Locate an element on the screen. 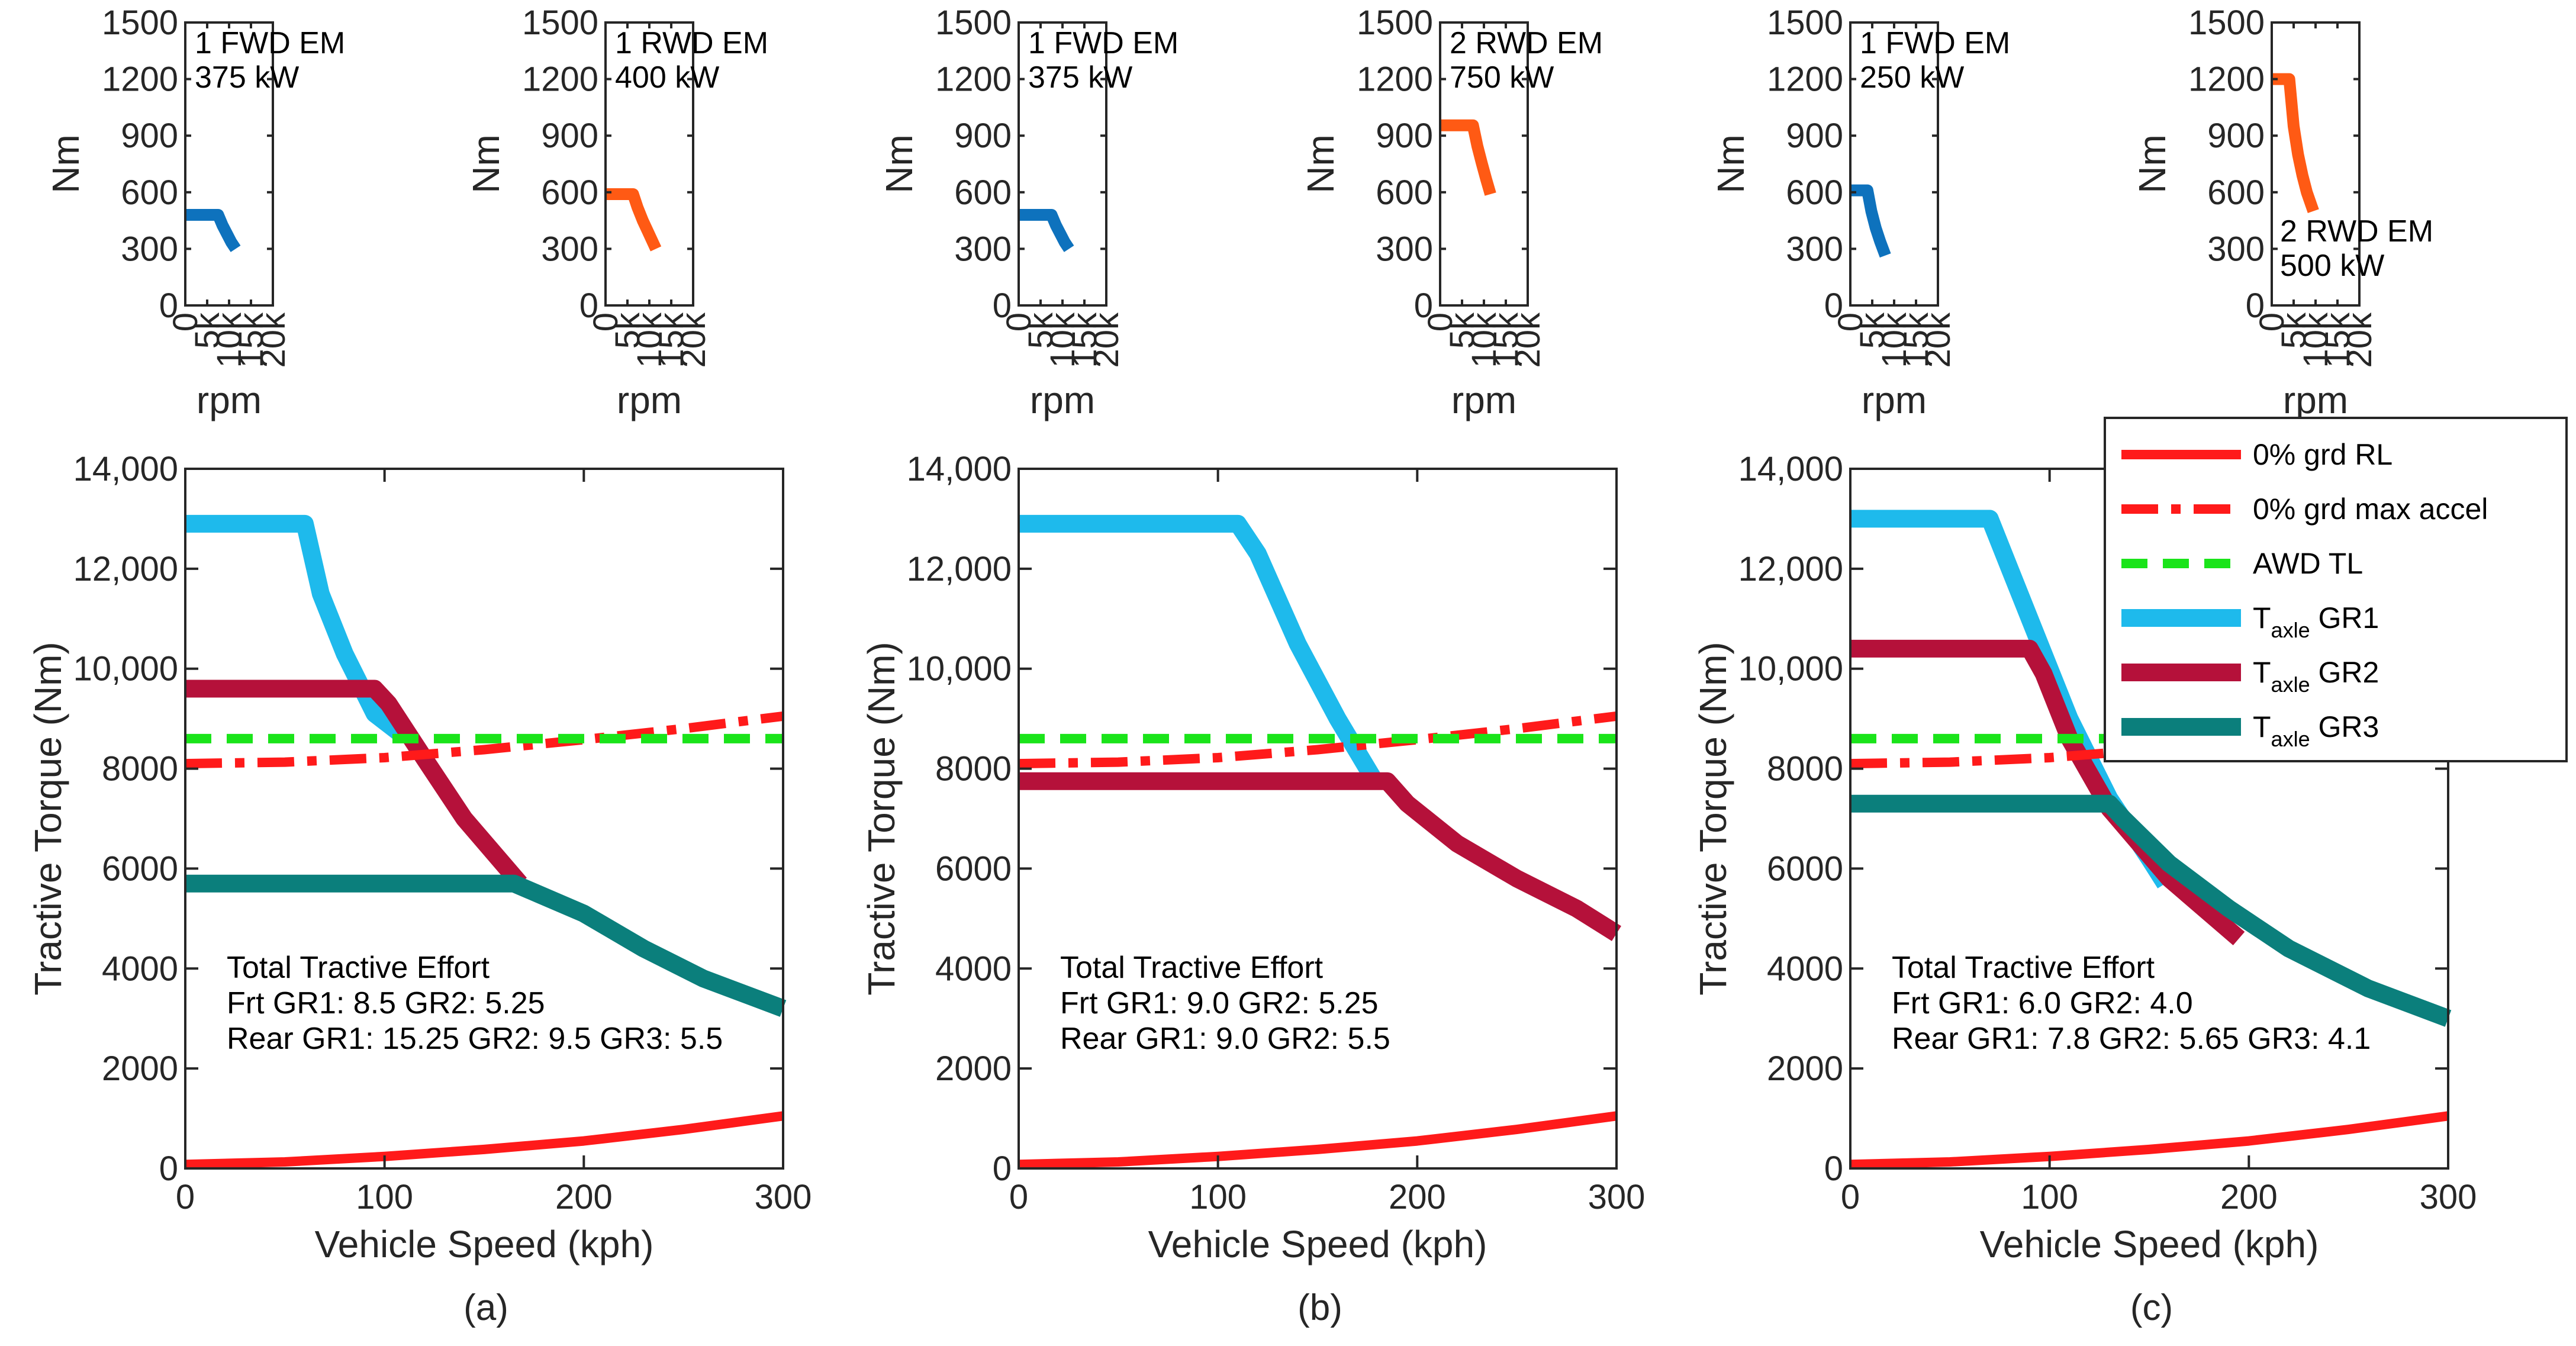  legend-box is located at coordinates (2336, 589).